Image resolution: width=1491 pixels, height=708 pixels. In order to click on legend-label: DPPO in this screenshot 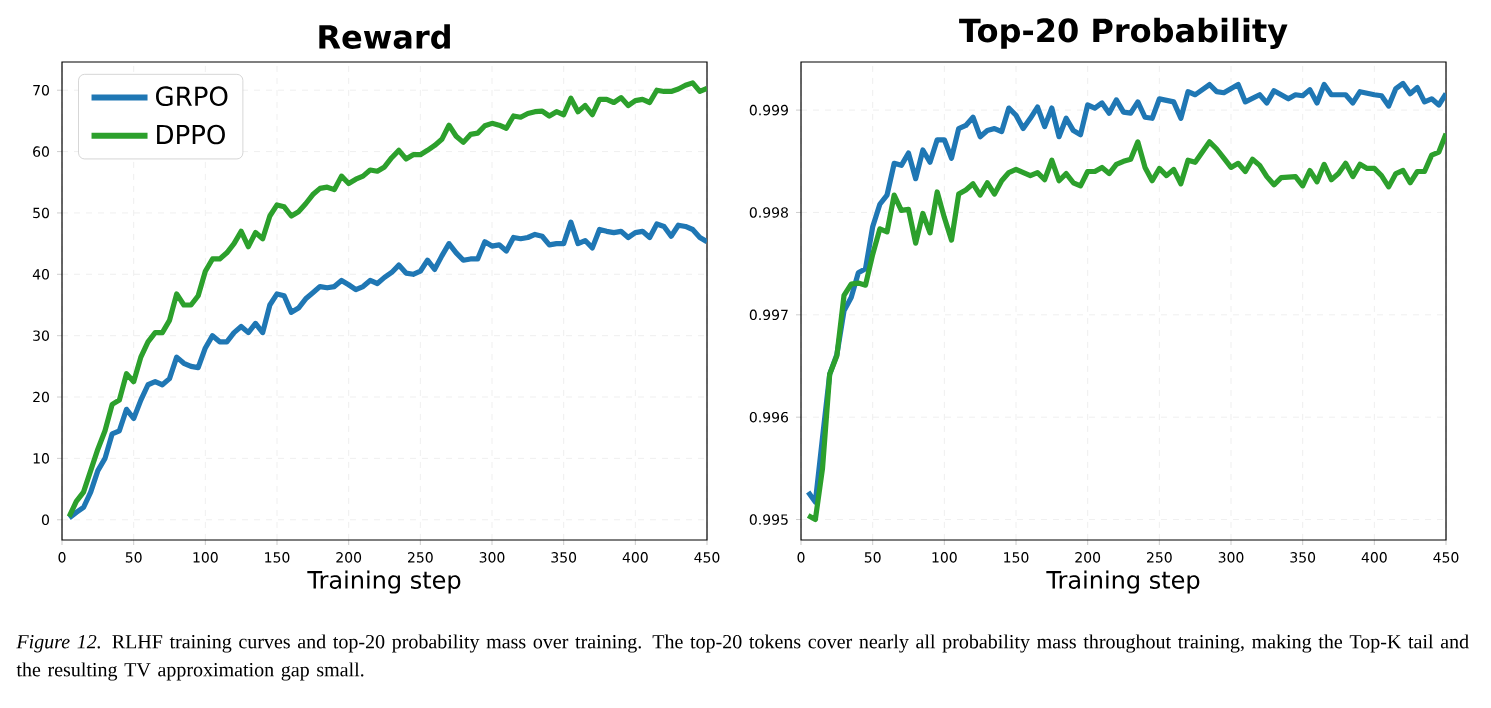, I will do `click(191, 134)`.